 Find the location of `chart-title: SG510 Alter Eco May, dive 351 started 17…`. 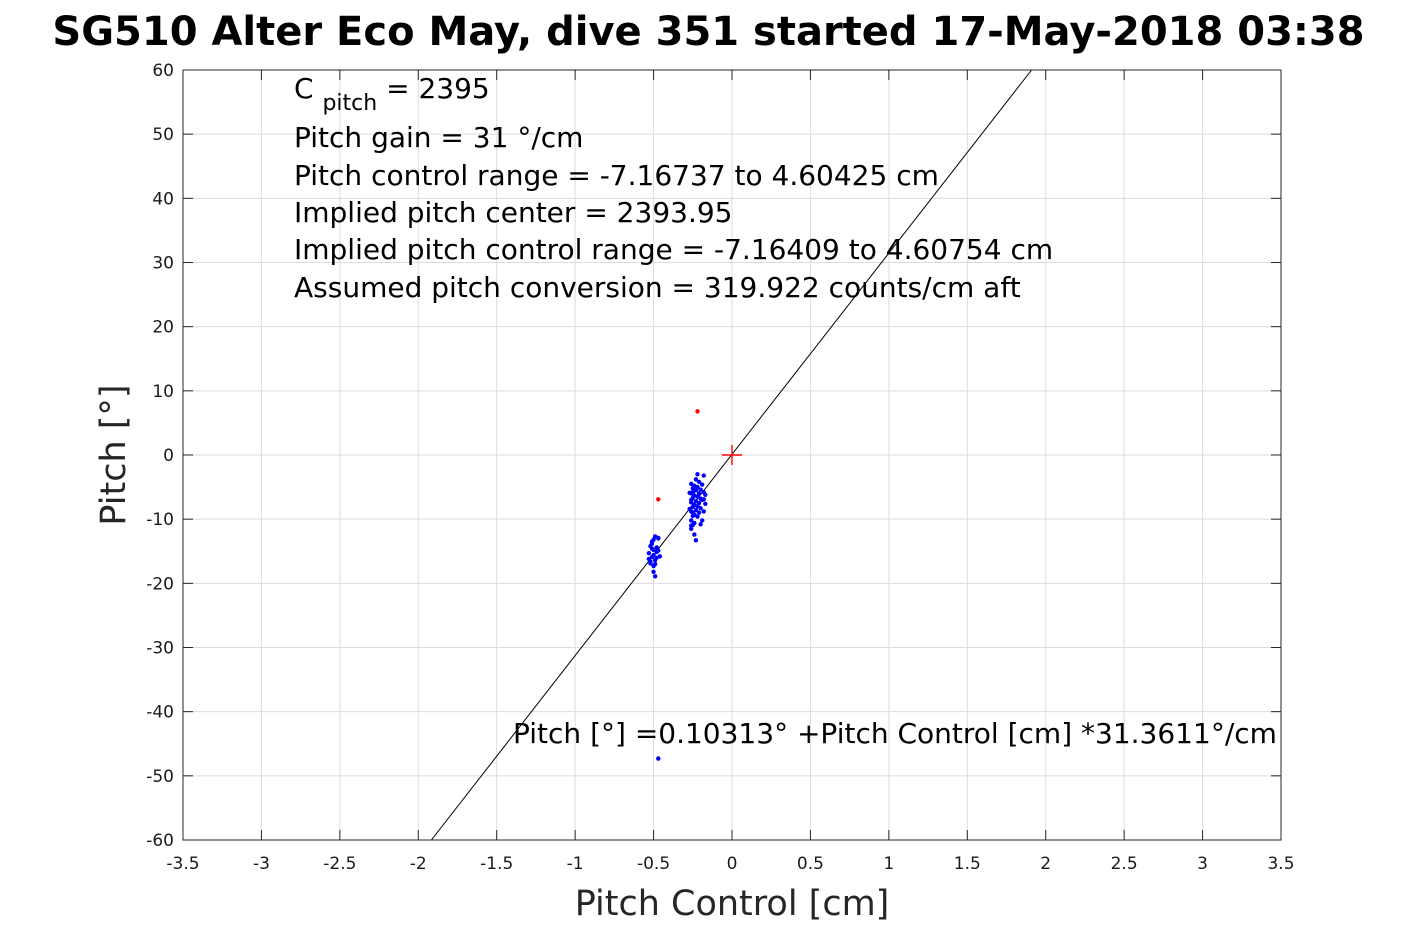

chart-title: SG510 Alter Eco May, dive 351 started 17… is located at coordinates (708, 32).